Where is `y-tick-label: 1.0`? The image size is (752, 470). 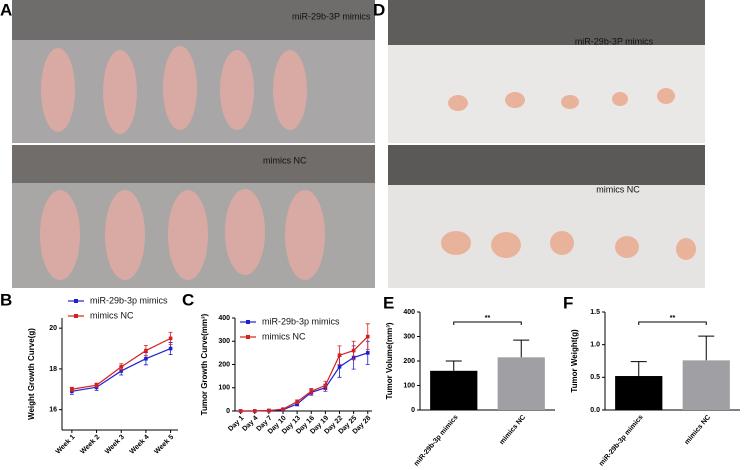
y-tick-label: 1.0 is located at coordinates (595, 345).